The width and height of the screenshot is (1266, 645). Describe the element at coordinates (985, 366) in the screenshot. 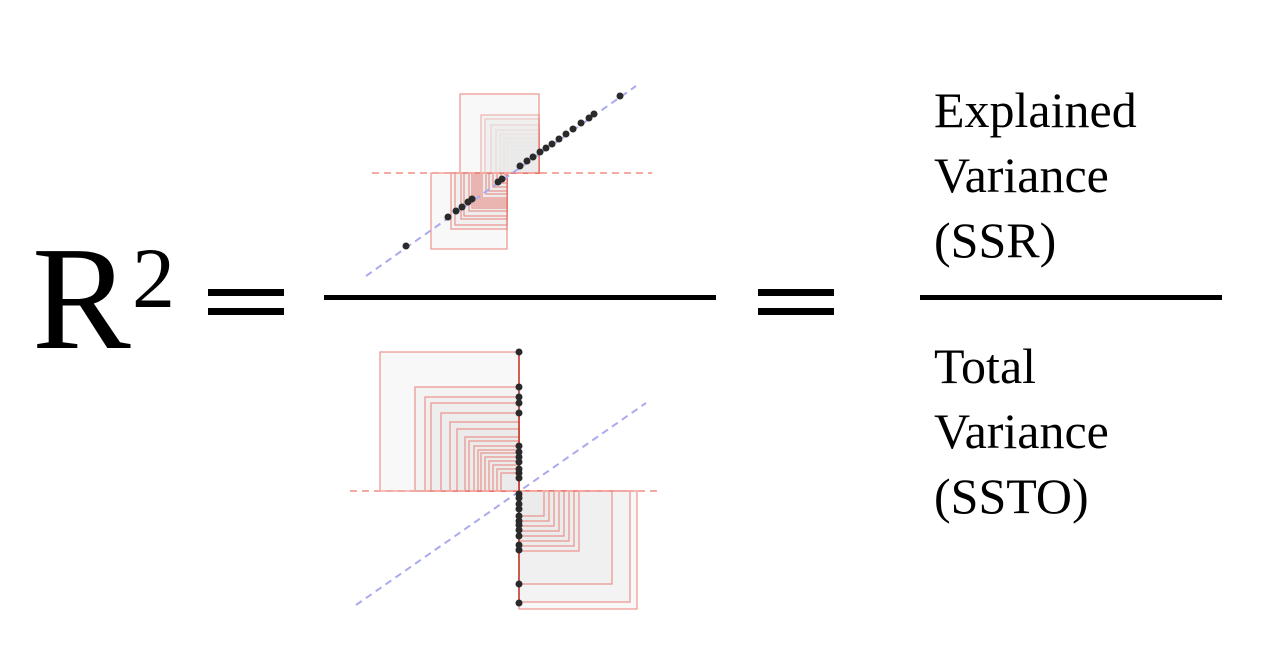

I see `denominator-line-1: Total` at that location.